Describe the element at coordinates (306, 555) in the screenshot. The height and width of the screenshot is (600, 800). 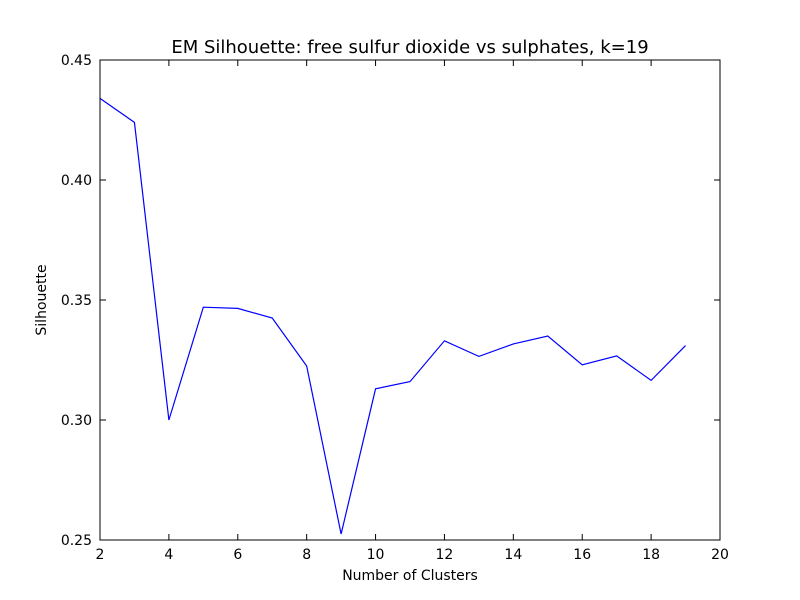
I see `x-tick-label: 8` at that location.